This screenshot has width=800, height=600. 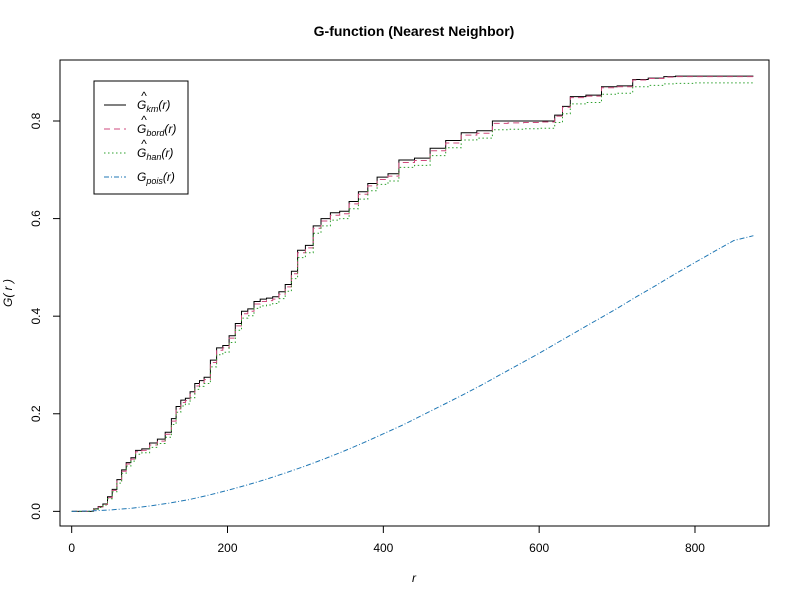 I want to click on y-tick-label: 0.4, so click(x=36, y=316).